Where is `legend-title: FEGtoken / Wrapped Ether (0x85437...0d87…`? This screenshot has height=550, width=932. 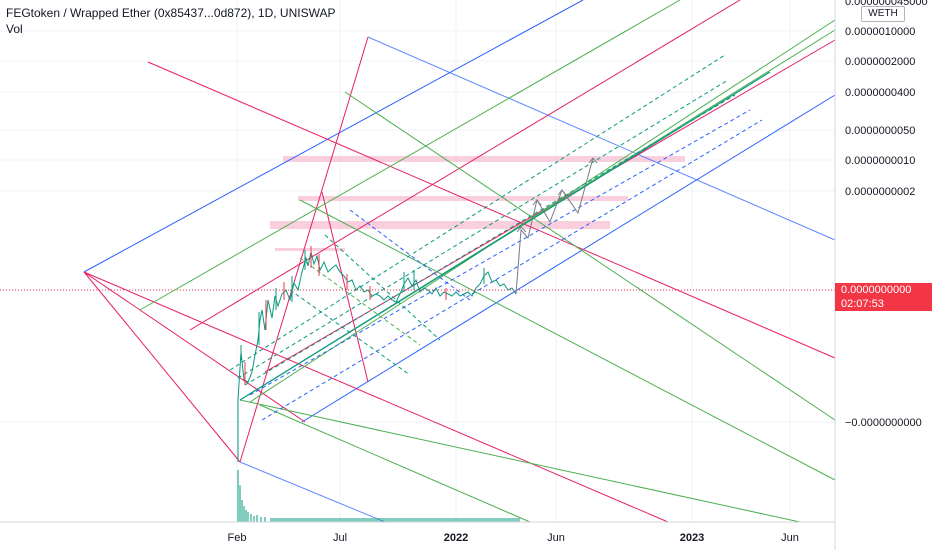
legend-title: FEGtoken / Wrapped Ether (0x85437...0d87… is located at coordinates (171, 13).